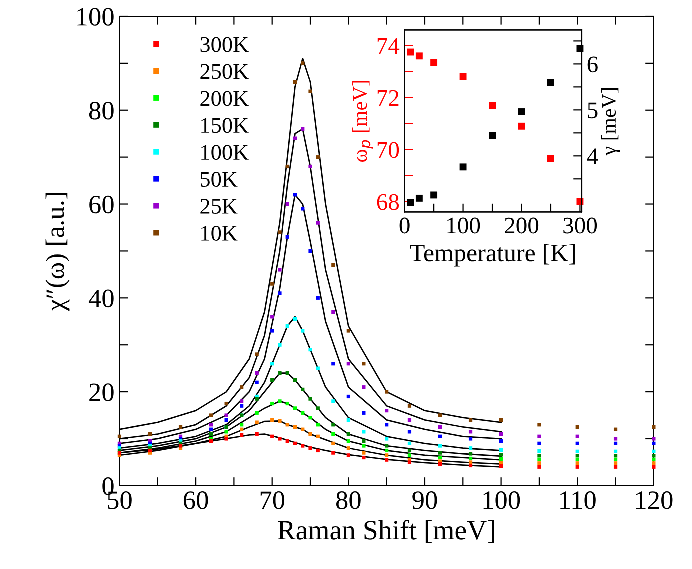  Describe the element at coordinates (654, 501) in the screenshot. I see `x-tick-label: 120` at that location.